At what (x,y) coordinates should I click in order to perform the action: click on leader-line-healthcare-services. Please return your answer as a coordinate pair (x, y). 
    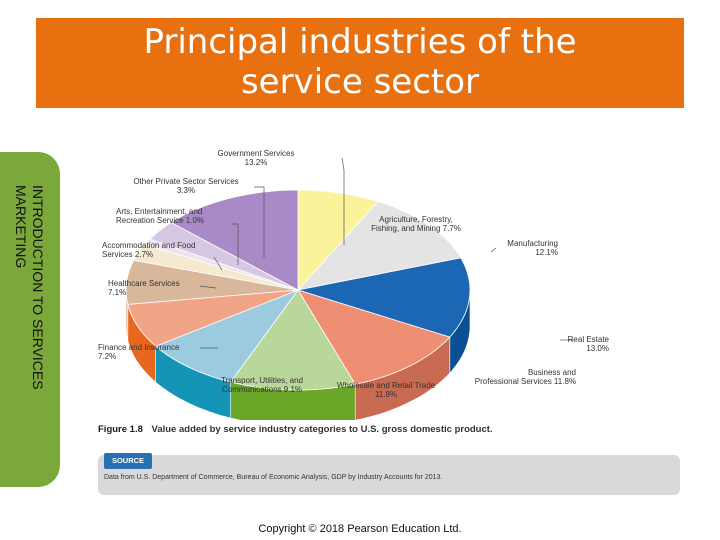
    Looking at the image, I should click on (208, 287).